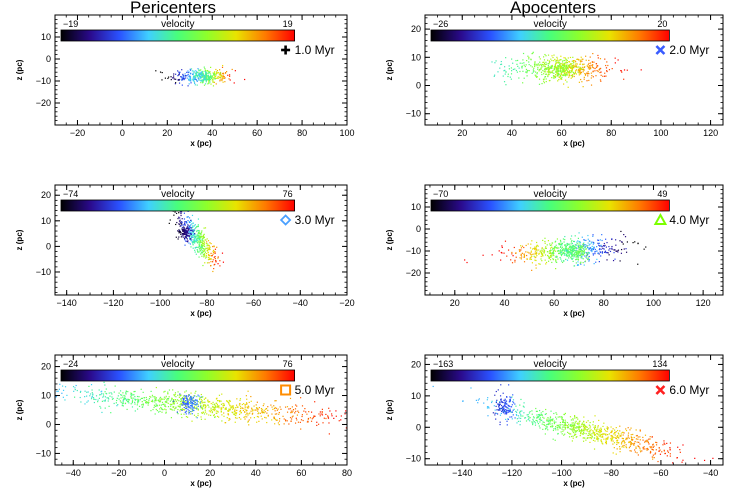 Image resolution: width=742 pixels, height=501 pixels. I want to click on time-label: 5.0 Myr, so click(315, 390).